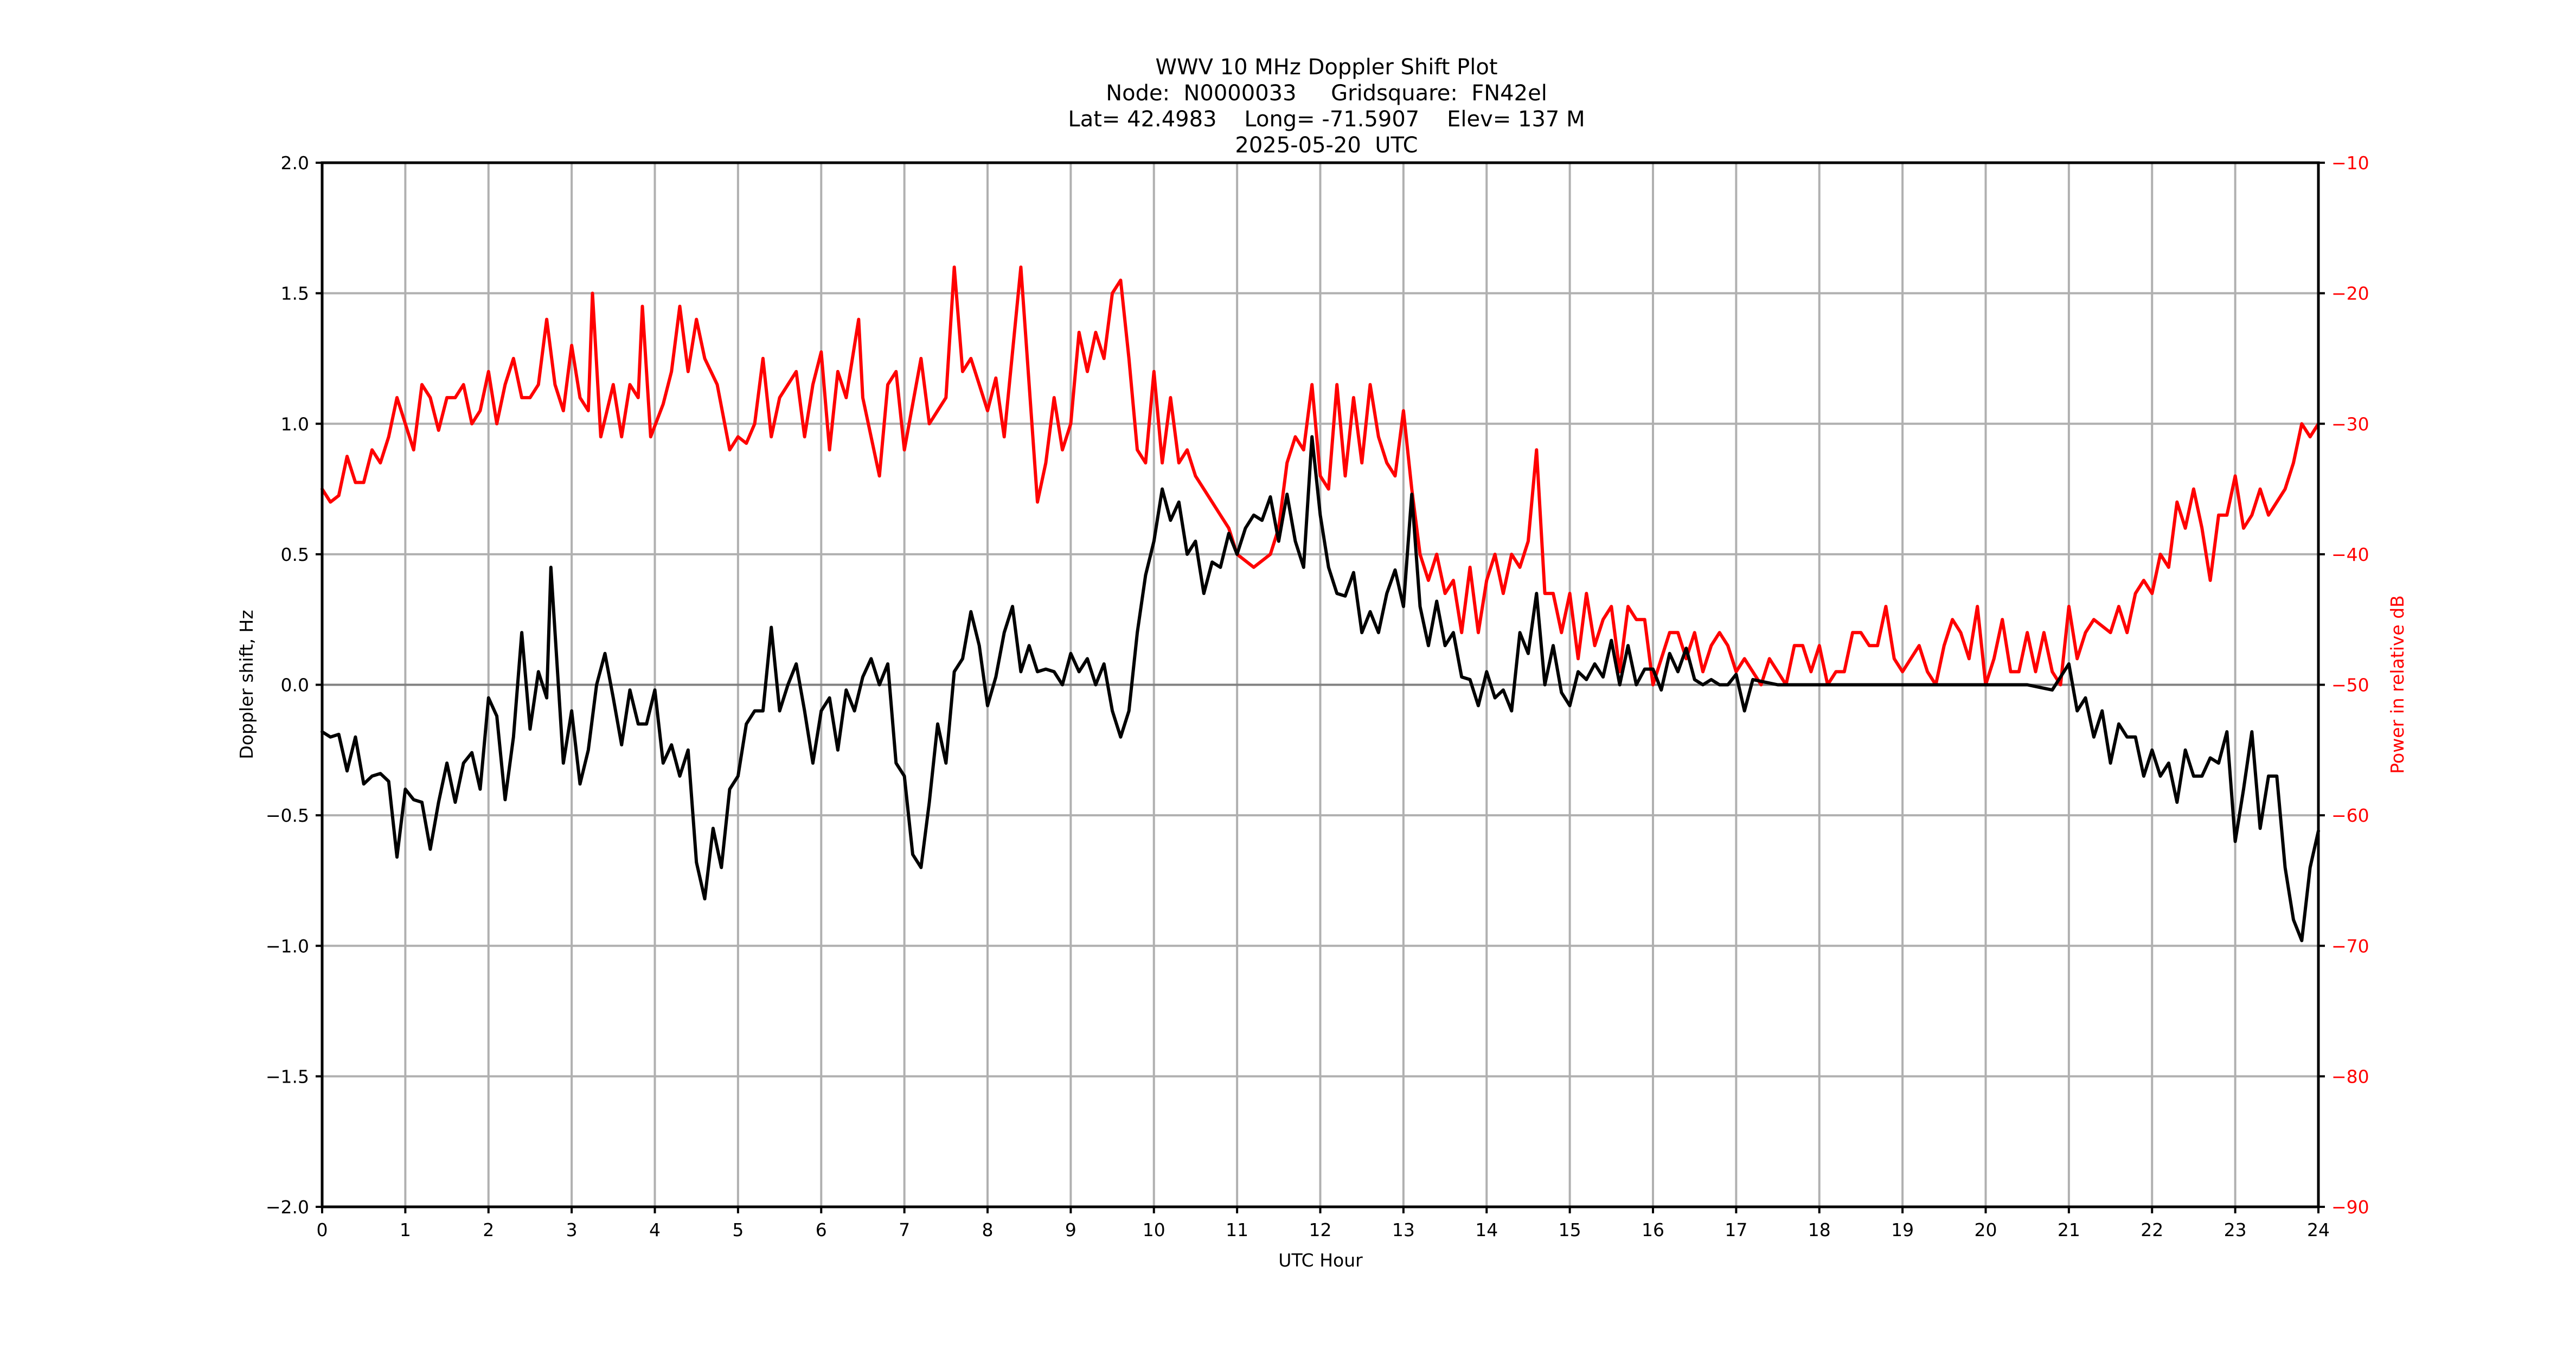 This screenshot has height=1356, width=2576. Describe the element at coordinates (2318, 1229) in the screenshot. I see `x-tick-label: 24` at that location.